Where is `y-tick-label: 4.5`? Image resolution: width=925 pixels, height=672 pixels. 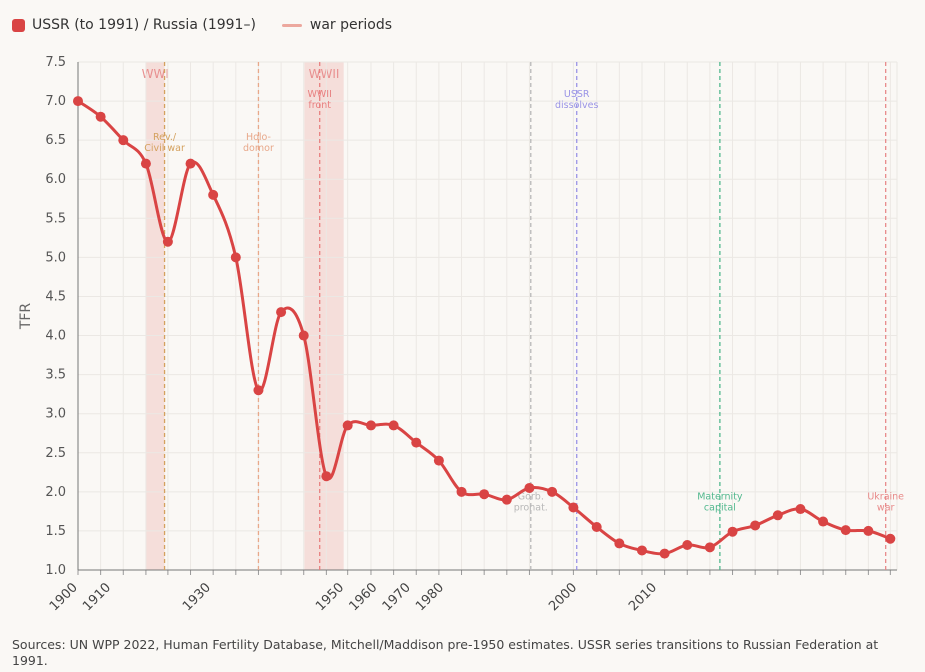
y-tick-label: 4.5 is located at coordinates (55, 296).